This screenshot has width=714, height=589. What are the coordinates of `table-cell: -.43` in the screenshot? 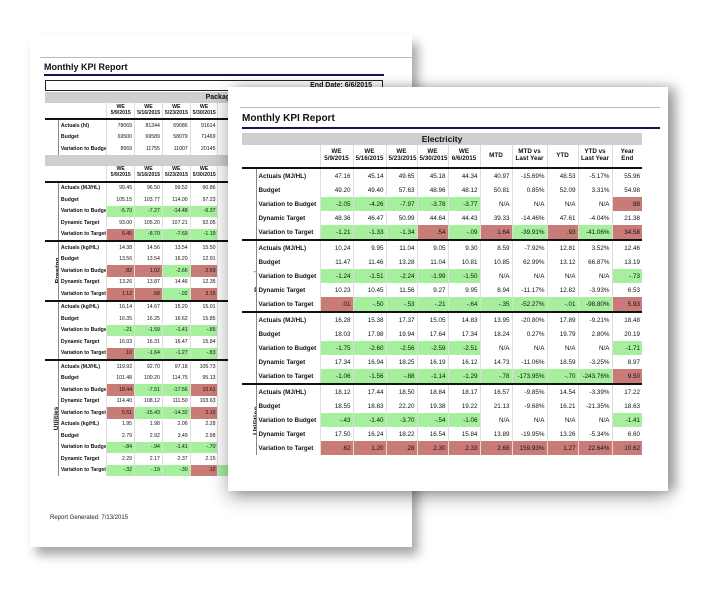 It's located at (336, 420).